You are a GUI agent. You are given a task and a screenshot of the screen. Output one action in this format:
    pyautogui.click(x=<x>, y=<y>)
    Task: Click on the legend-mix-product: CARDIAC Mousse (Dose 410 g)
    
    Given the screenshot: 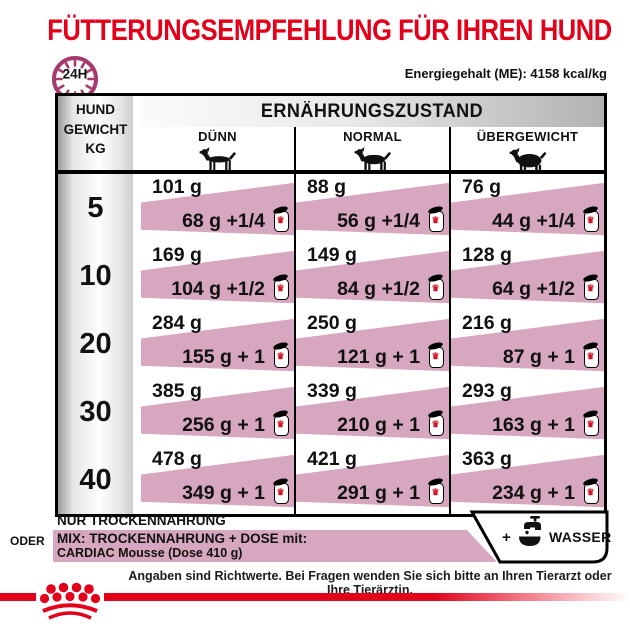 What is the action you would take?
    pyautogui.click(x=150, y=553)
    